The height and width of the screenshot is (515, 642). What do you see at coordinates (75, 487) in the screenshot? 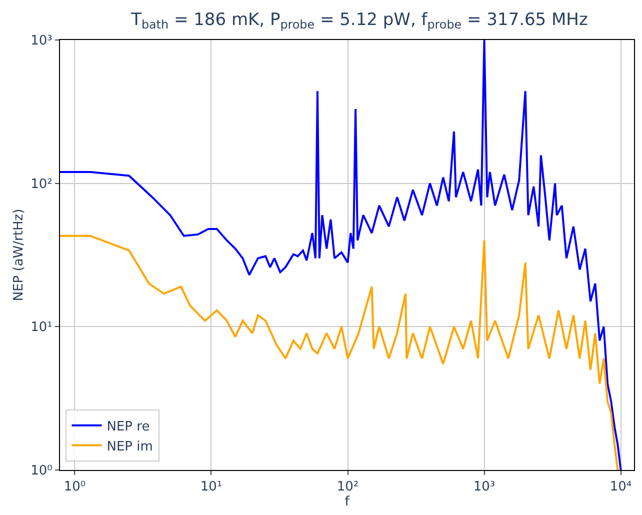
I see `x-tick-label: 10⁰` at bounding box center [75, 487].